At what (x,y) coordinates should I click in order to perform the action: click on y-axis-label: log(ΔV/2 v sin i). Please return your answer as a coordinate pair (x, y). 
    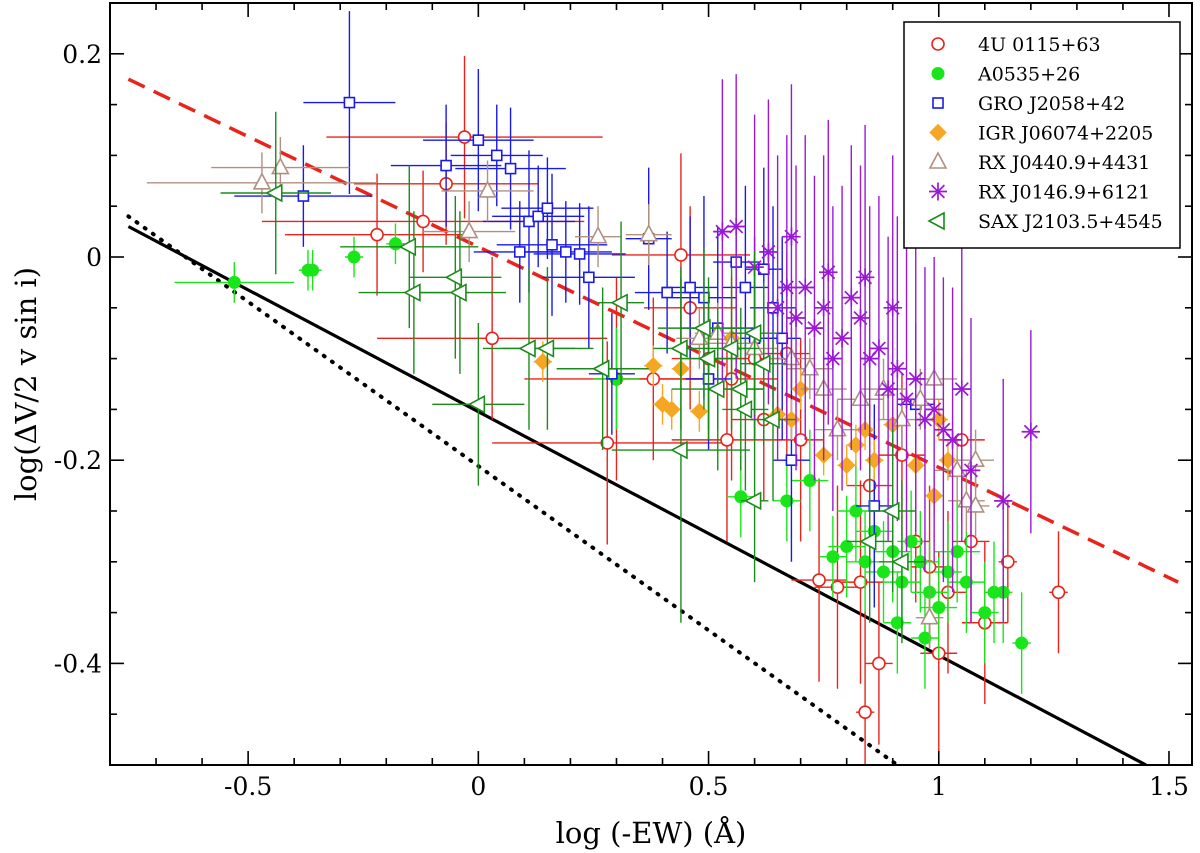
    Looking at the image, I should click on (26, 384).